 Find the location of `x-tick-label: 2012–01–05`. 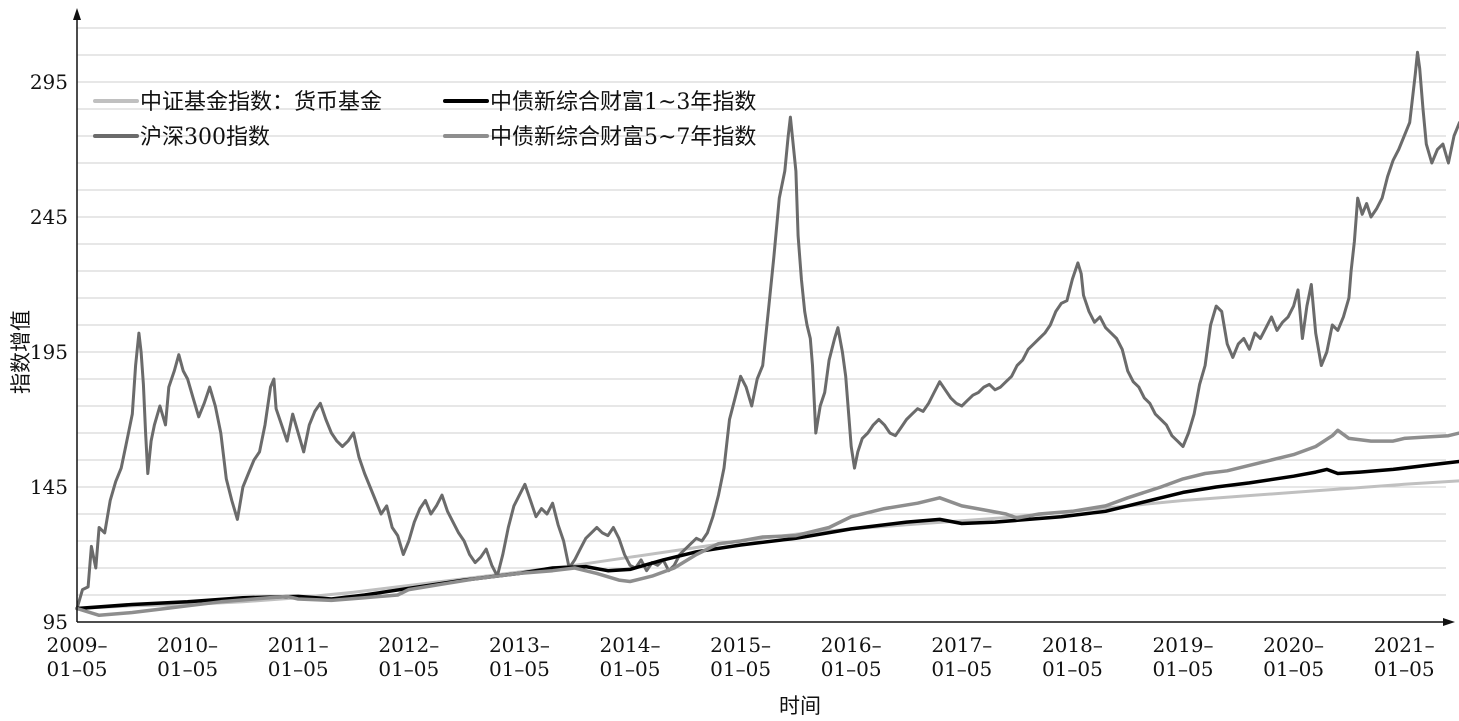

x-tick-label: 2012–01–05 is located at coordinates (408, 657).